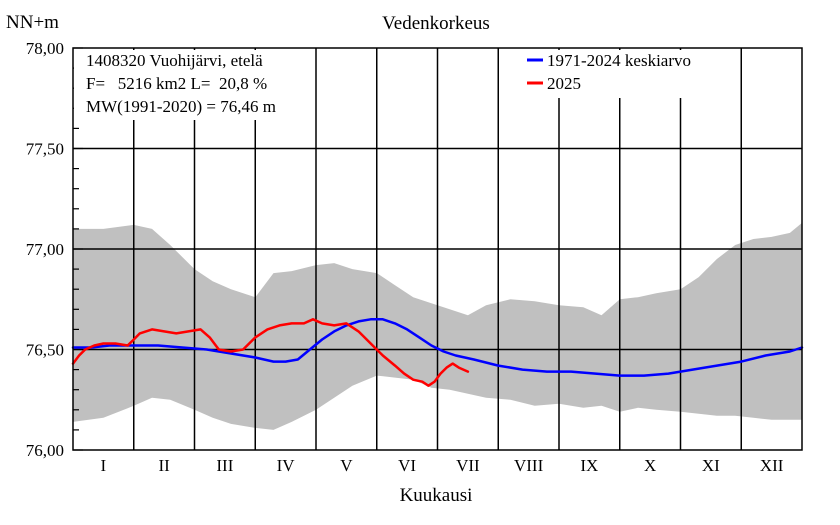 The width and height of the screenshot is (840, 525). Describe the element at coordinates (436, 495) in the screenshot. I see `x-axis-label: Kuukausi` at that location.